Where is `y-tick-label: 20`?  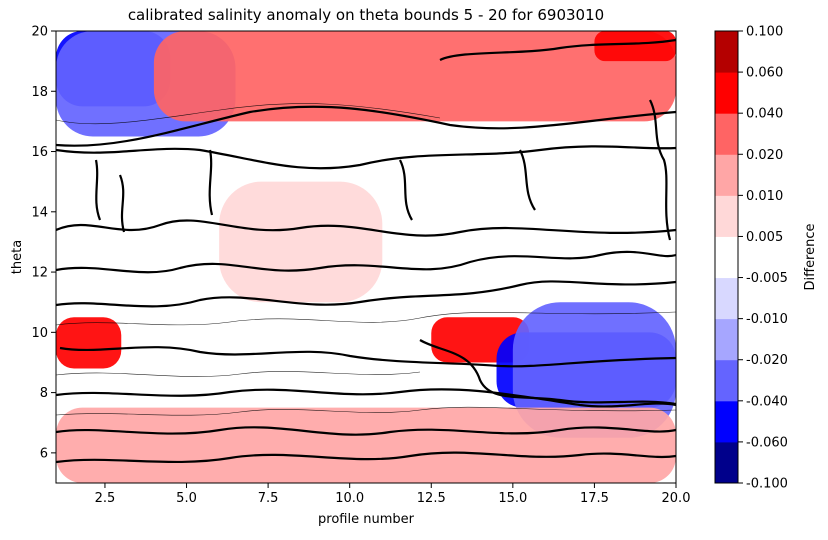
y-tick-label: 20 is located at coordinates (39, 32).